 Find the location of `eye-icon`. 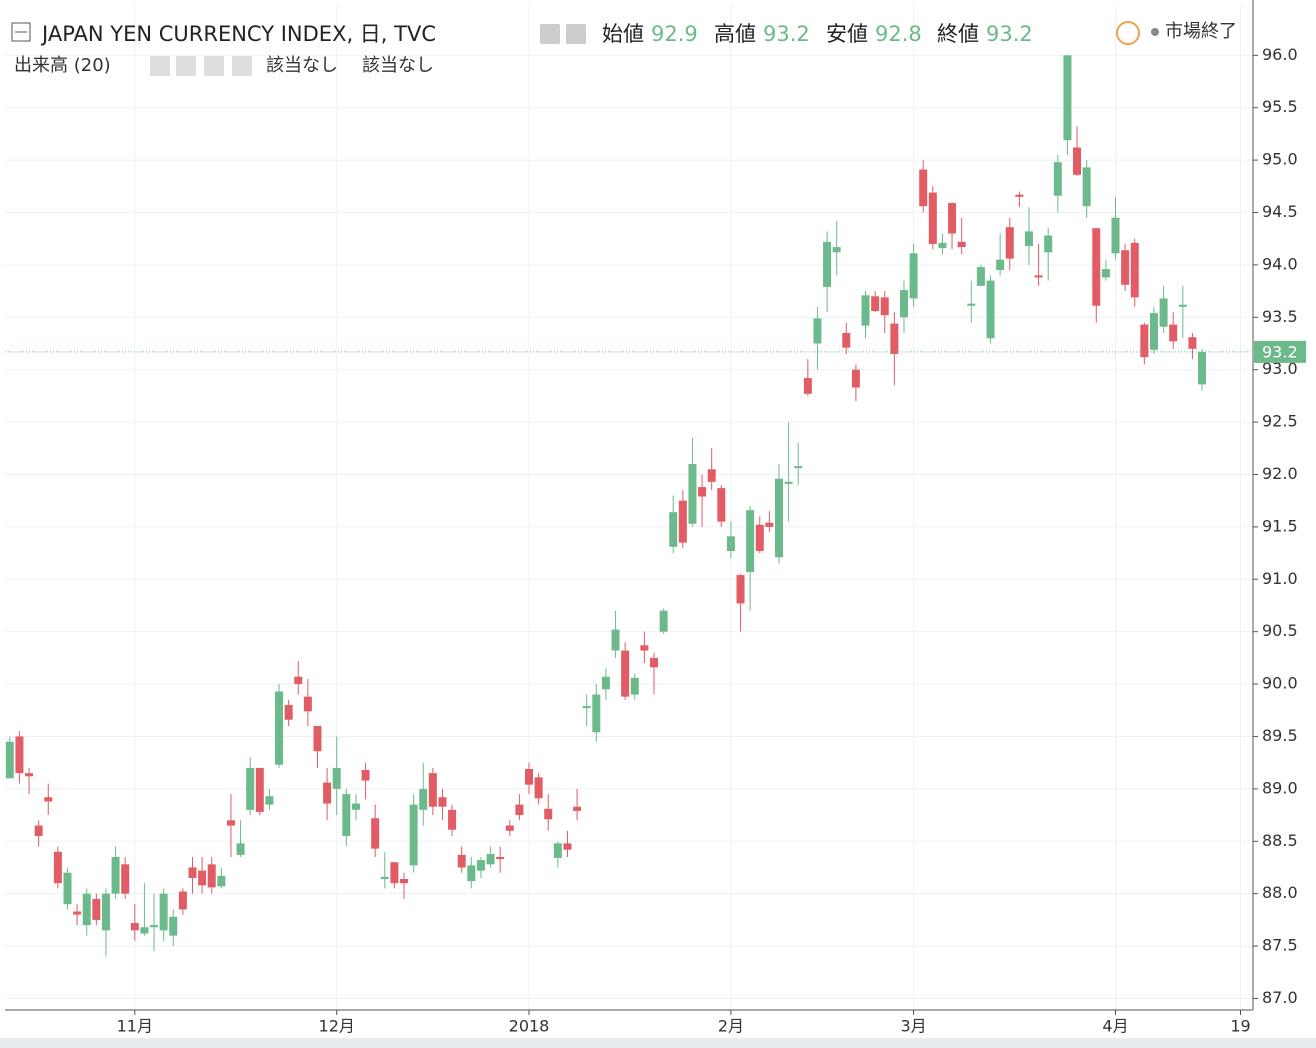

eye-icon is located at coordinates (550, 34).